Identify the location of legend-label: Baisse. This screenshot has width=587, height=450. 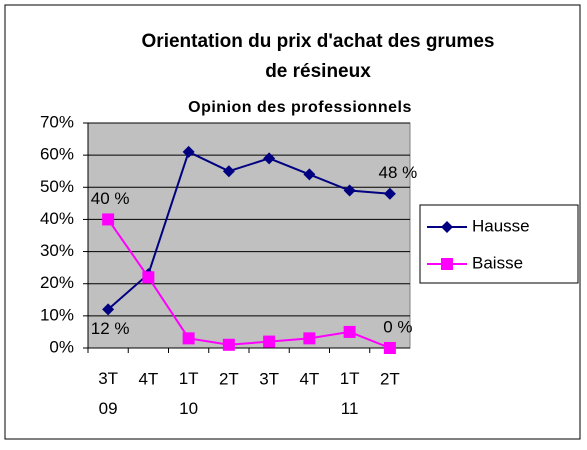
(497, 262).